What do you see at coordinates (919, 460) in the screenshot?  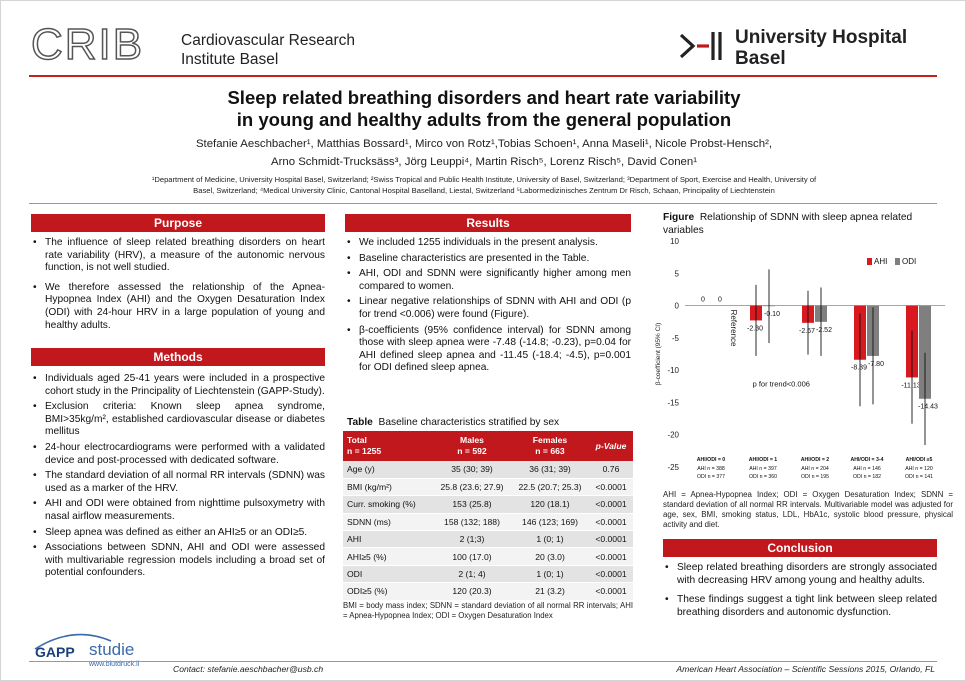 I see `category-label: AHI/ODI ≥5` at bounding box center [919, 460].